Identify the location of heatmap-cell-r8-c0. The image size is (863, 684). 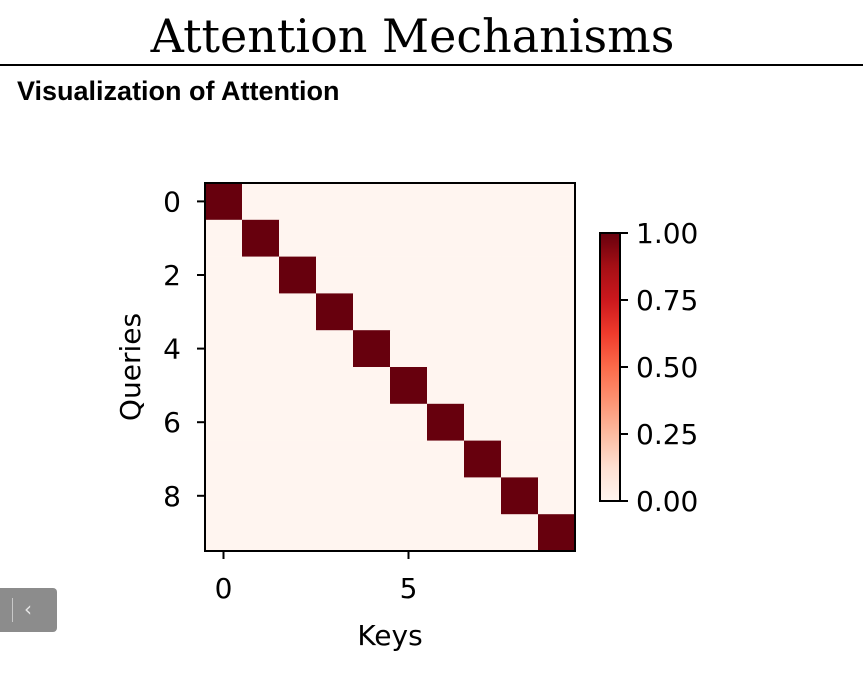
(224, 496).